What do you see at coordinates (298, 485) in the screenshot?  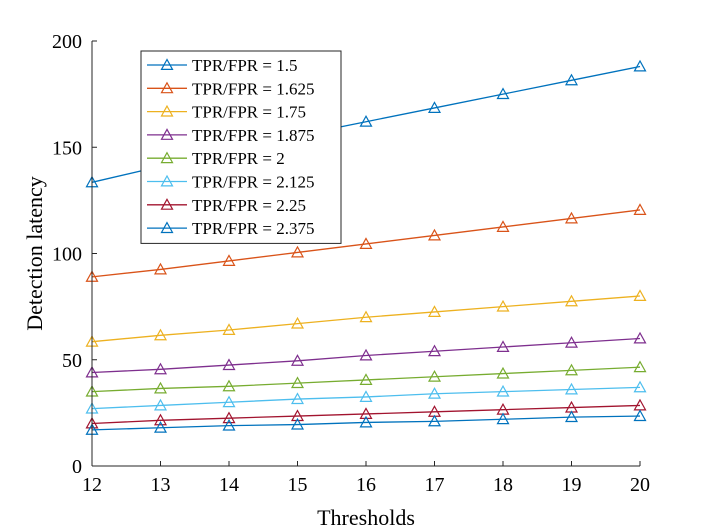 I see `x-tick-label: 15` at bounding box center [298, 485].